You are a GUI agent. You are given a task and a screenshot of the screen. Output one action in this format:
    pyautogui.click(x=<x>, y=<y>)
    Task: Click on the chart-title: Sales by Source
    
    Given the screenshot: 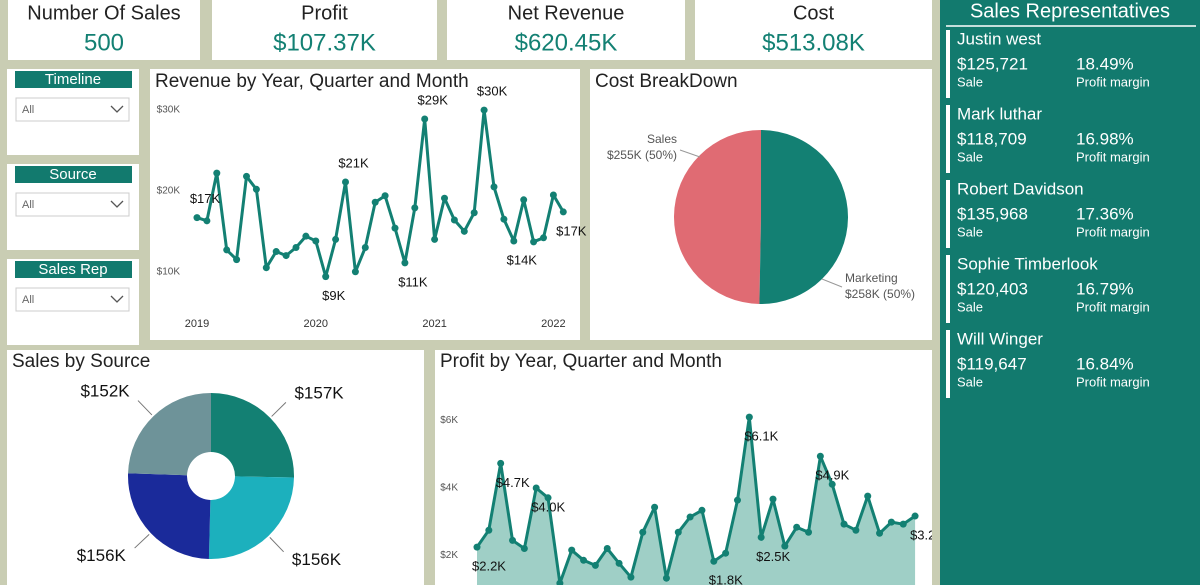 What is the action you would take?
    pyautogui.click(x=81, y=361)
    